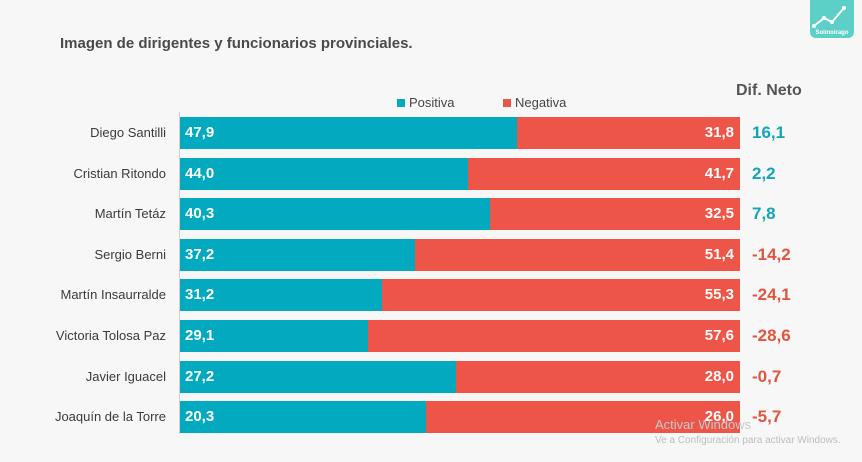  I want to click on value-label-positive: 20,3, so click(200, 417).